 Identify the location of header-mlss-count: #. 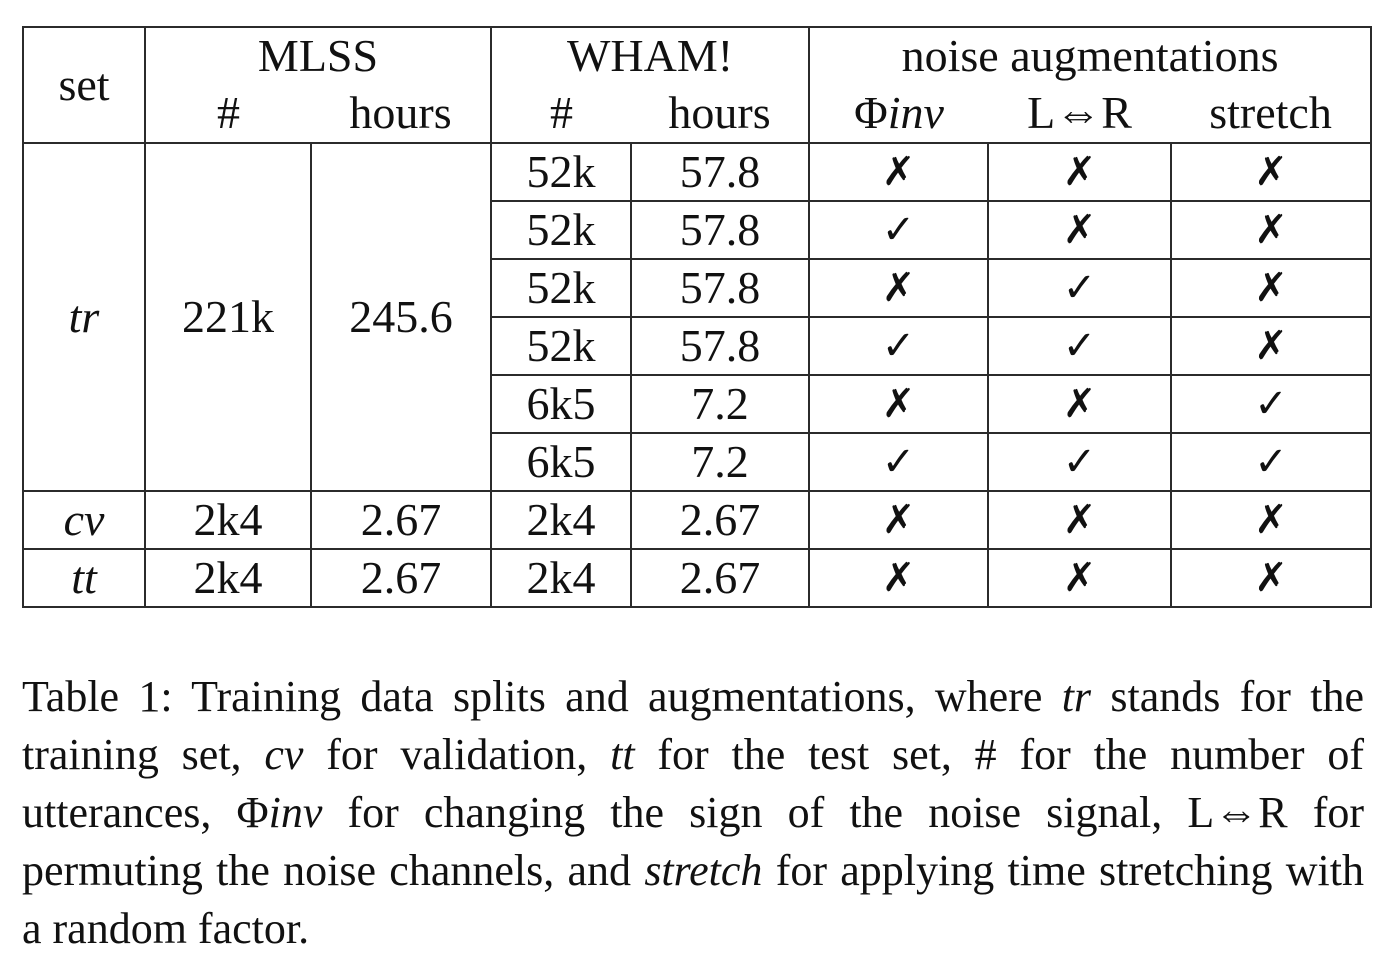
(227, 114).